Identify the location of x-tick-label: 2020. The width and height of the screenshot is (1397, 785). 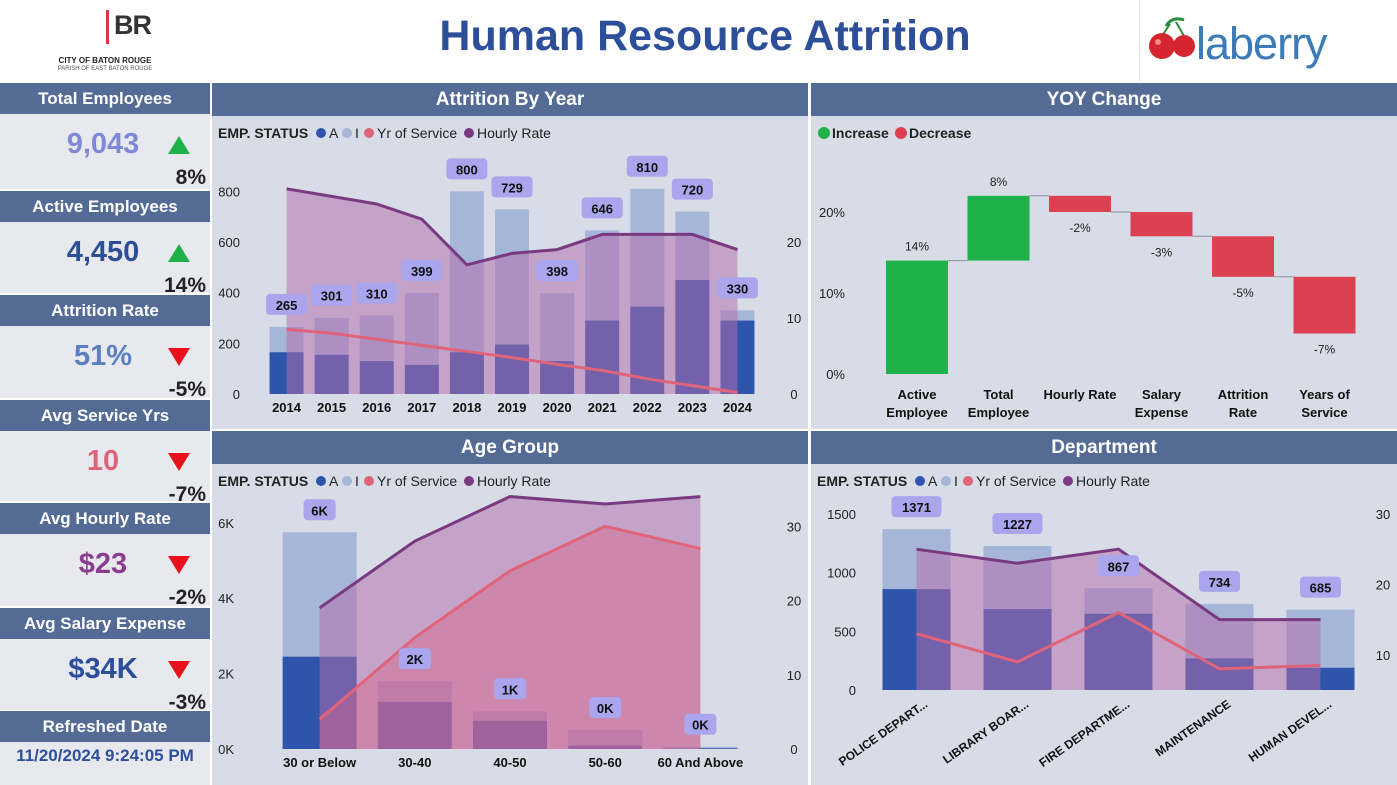
(557, 407).